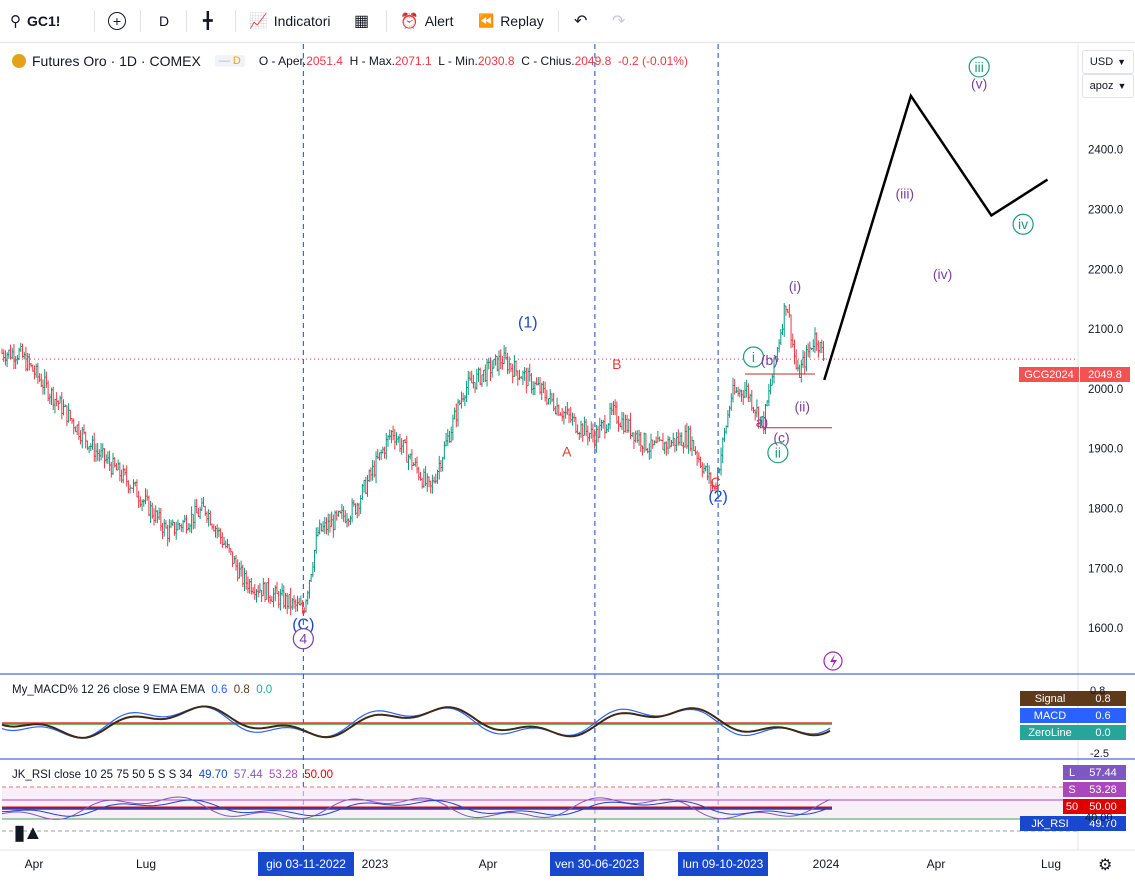 The image size is (1135, 884). I want to click on interval-button: D, so click(164, 21).